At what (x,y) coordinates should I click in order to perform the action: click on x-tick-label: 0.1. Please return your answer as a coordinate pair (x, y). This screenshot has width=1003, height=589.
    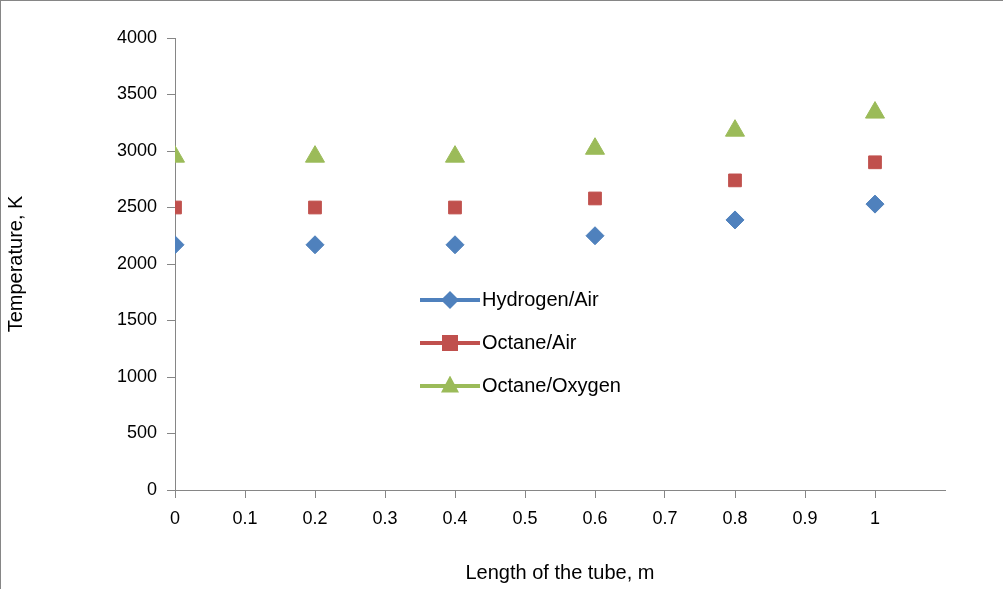
    Looking at the image, I should click on (245, 517).